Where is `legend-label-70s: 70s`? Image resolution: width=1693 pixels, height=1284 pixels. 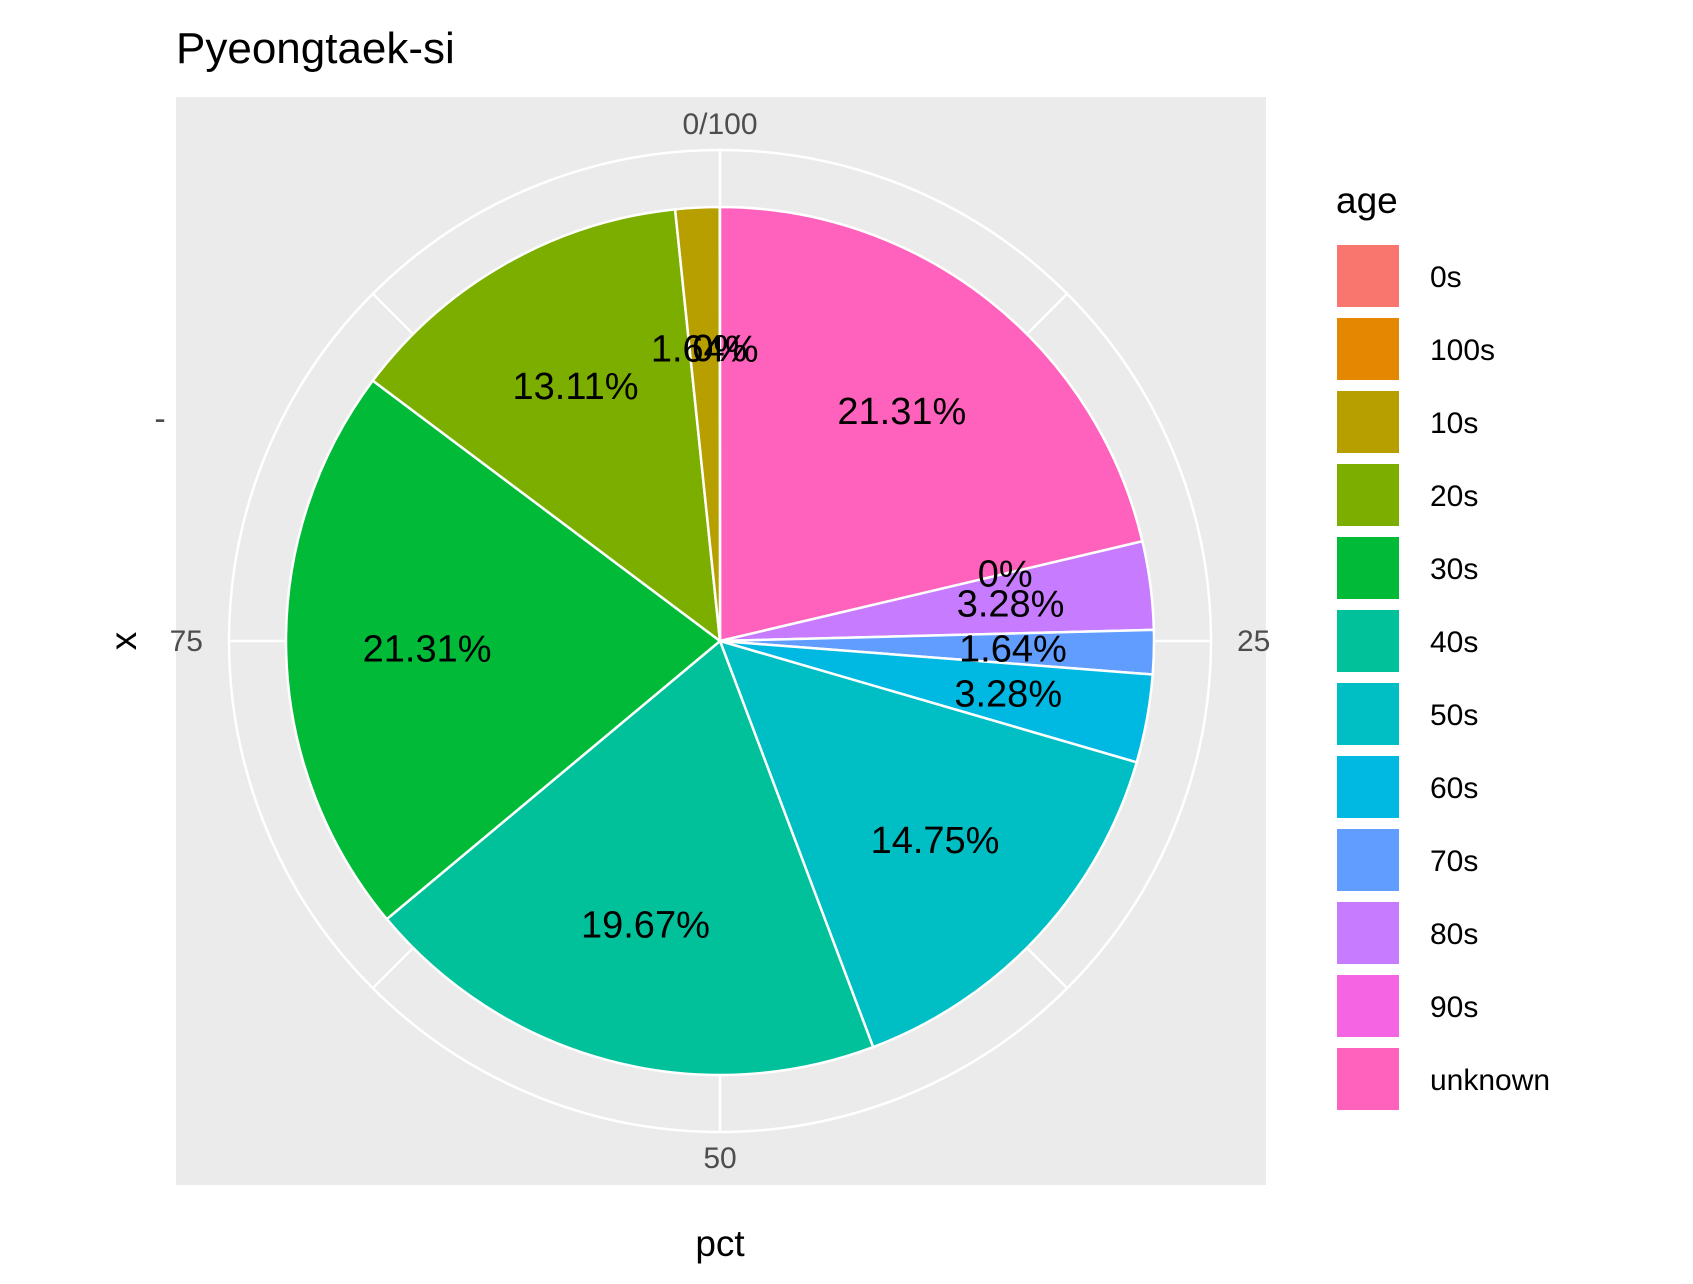
legend-label-70s: 70s is located at coordinates (1454, 861).